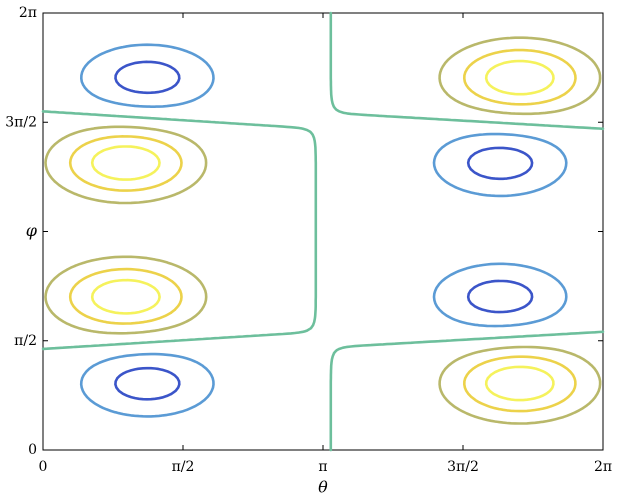 This screenshot has height=502, width=618. Describe the element at coordinates (28, 13) in the screenshot. I see `y-tick-label: 2π` at that location.